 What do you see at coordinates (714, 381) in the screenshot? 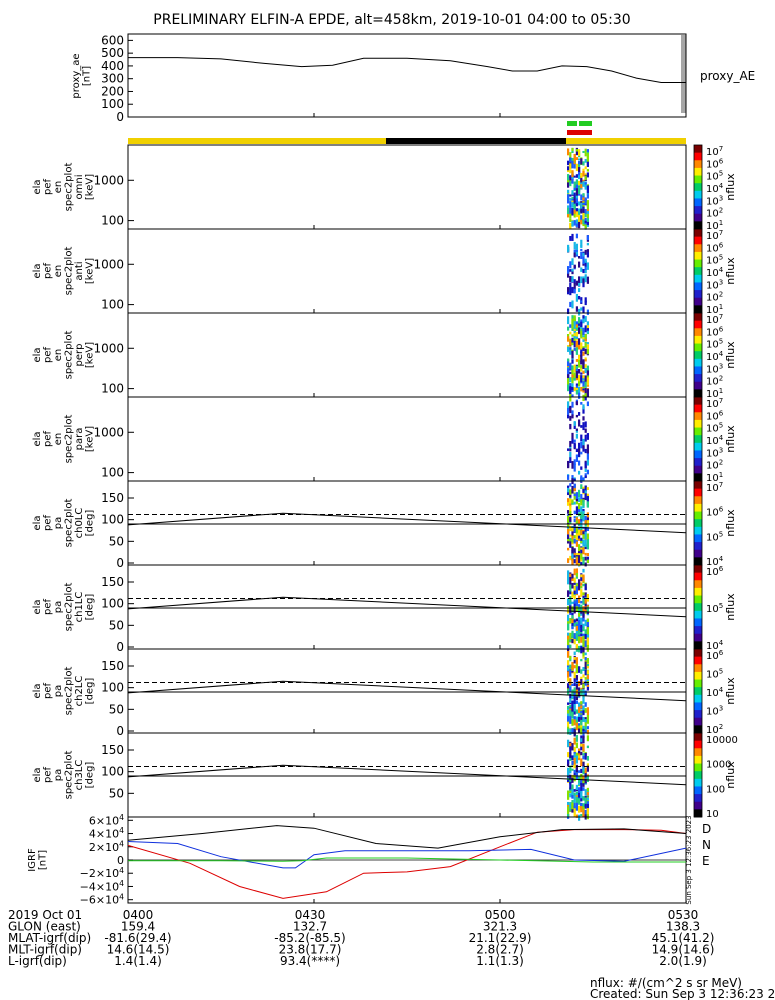
I see `energy-panel-2-colorbar-tick: 10²` at bounding box center [714, 381].